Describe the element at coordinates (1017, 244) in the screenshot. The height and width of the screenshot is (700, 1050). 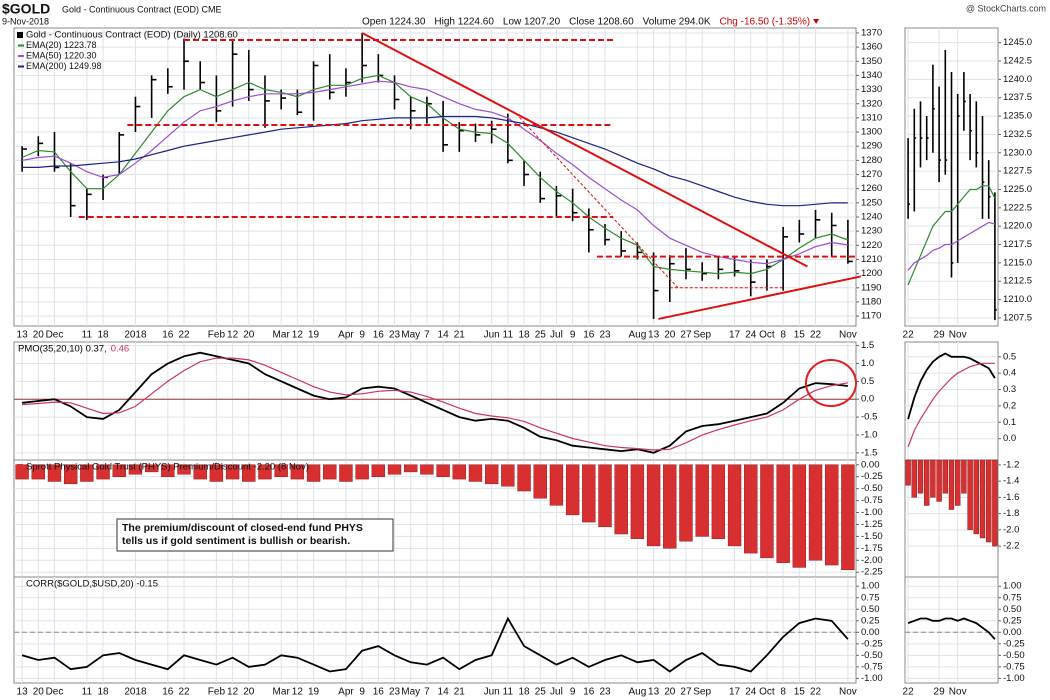
I see `y-tick-label: 1217.5` at that location.